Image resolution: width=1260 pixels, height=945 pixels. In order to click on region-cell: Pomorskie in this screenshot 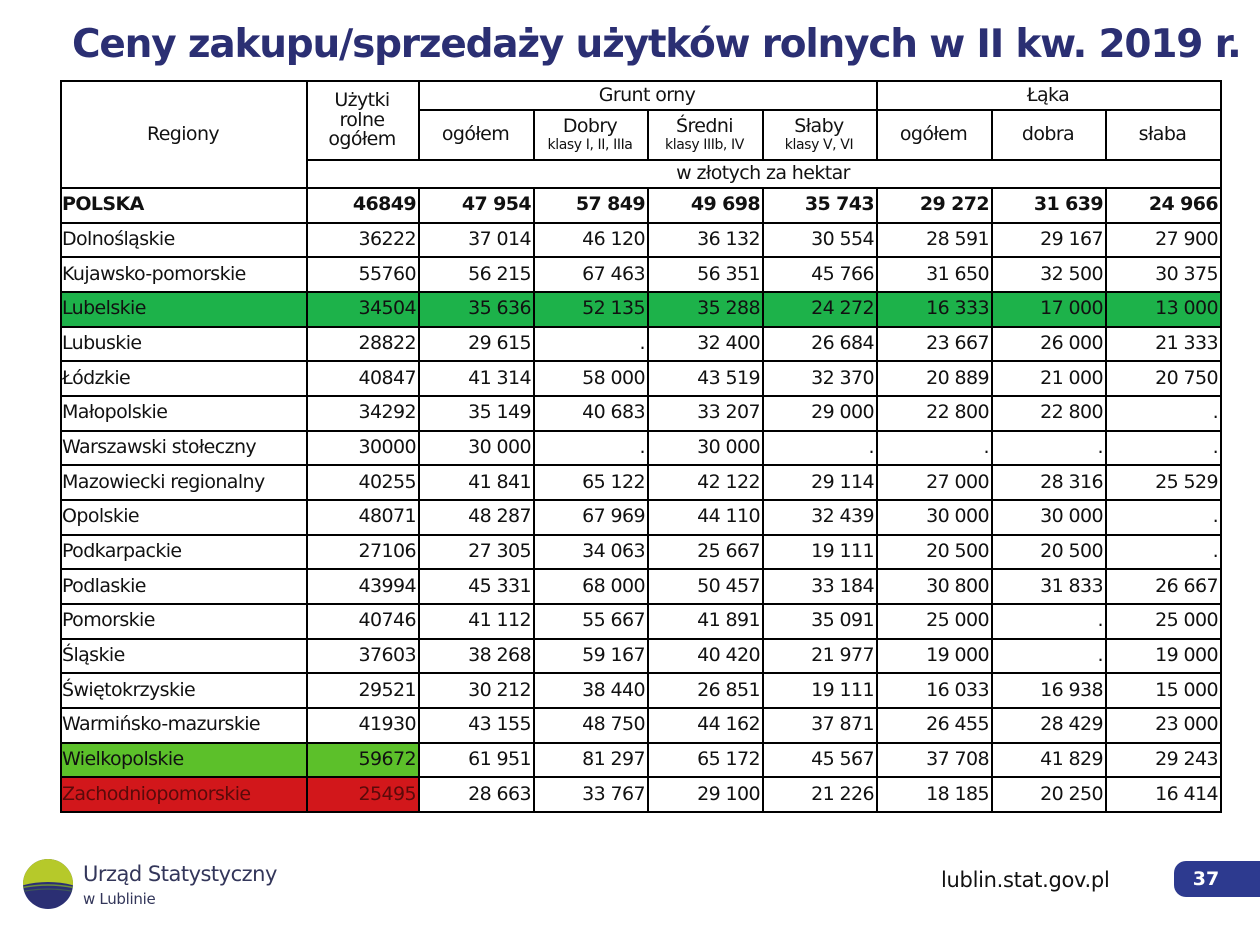, I will do `click(184, 621)`.